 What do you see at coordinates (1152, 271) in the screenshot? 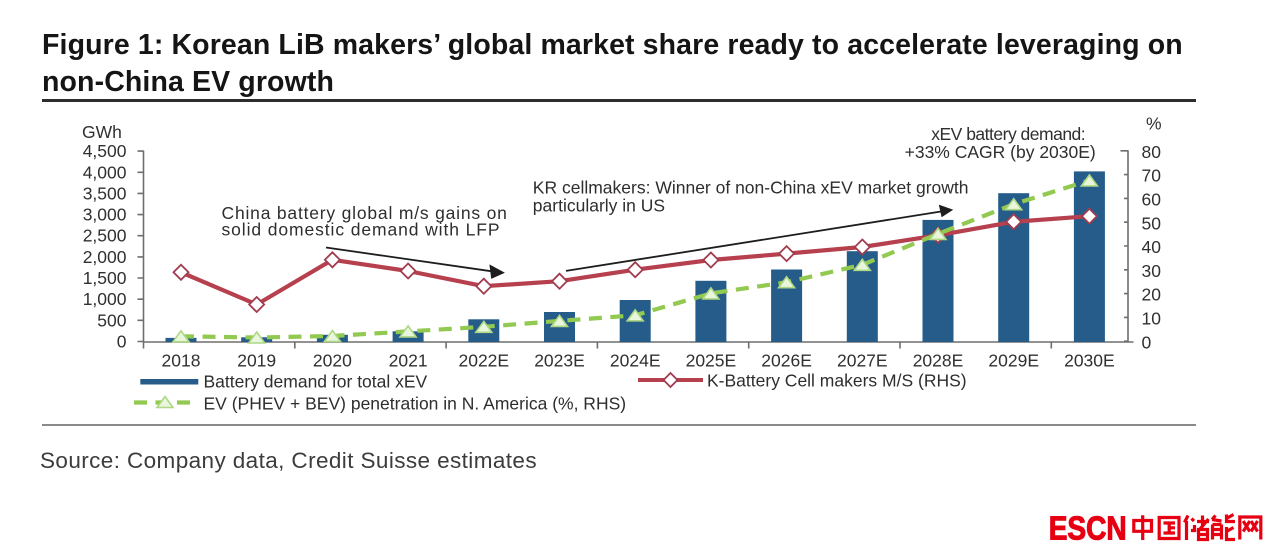
I see `svg-text: 30` at bounding box center [1152, 271].